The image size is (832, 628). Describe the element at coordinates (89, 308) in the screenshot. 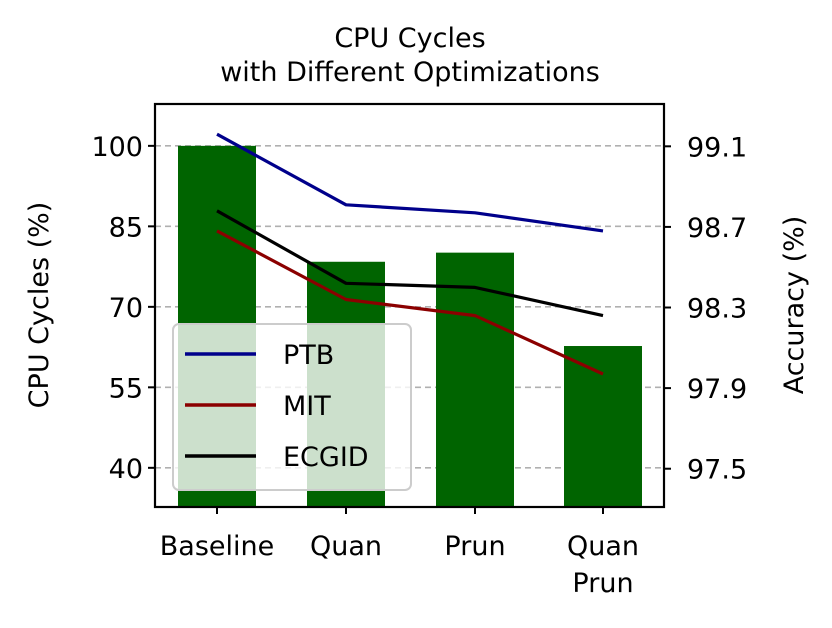

I see `y-axis-left: 40 55 70 85 100 CPU Cycles (%)` at that location.